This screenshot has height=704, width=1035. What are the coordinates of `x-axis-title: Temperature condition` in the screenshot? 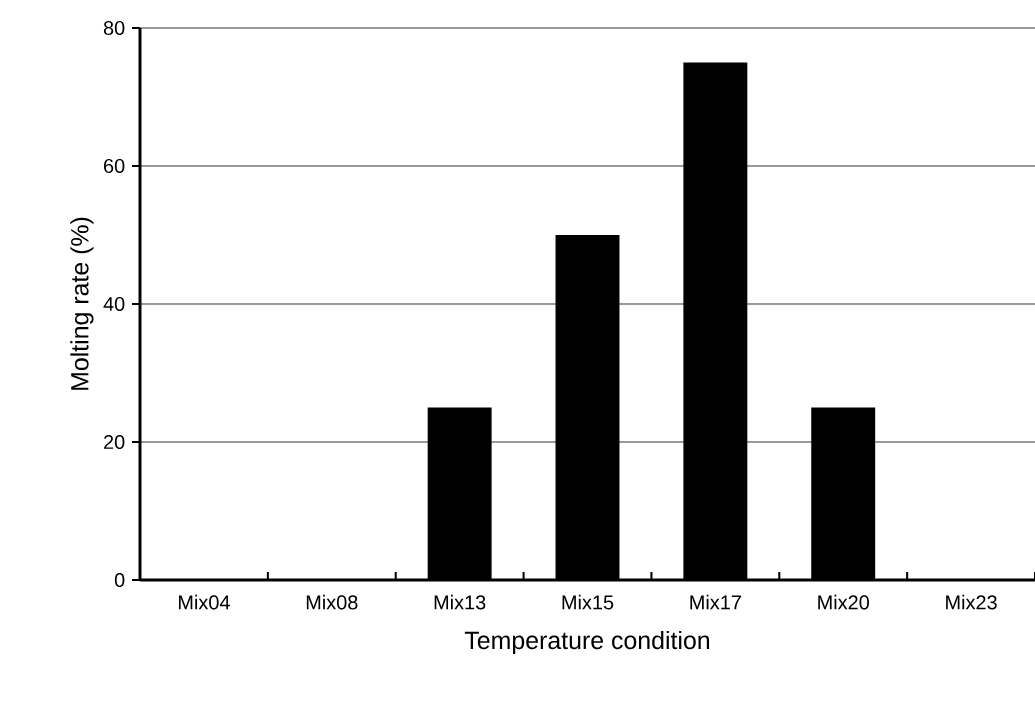 It's located at (587, 642).